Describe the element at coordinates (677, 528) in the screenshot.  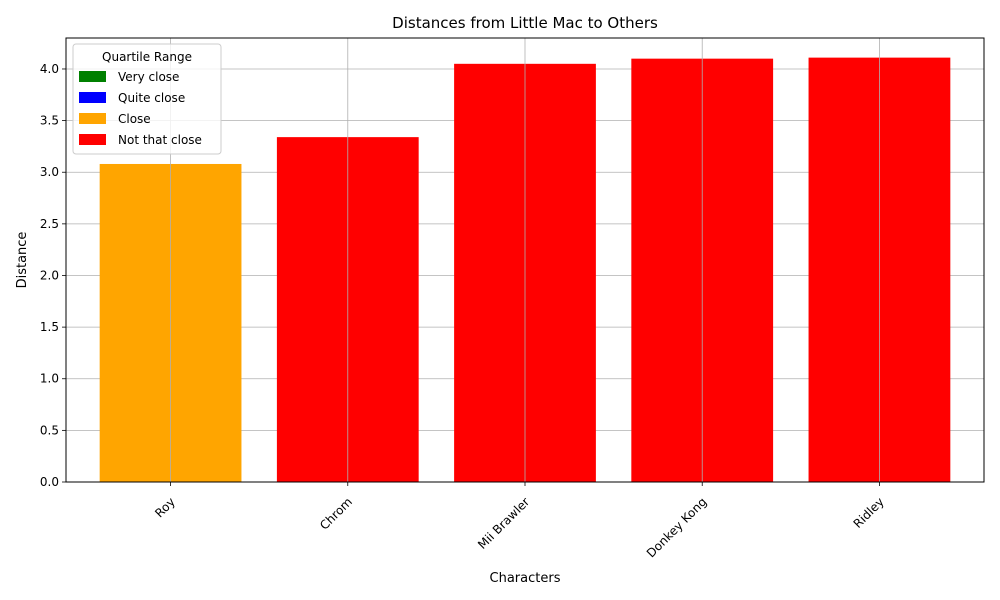
I see `x-tick-label: Donkey Kong` at that location.